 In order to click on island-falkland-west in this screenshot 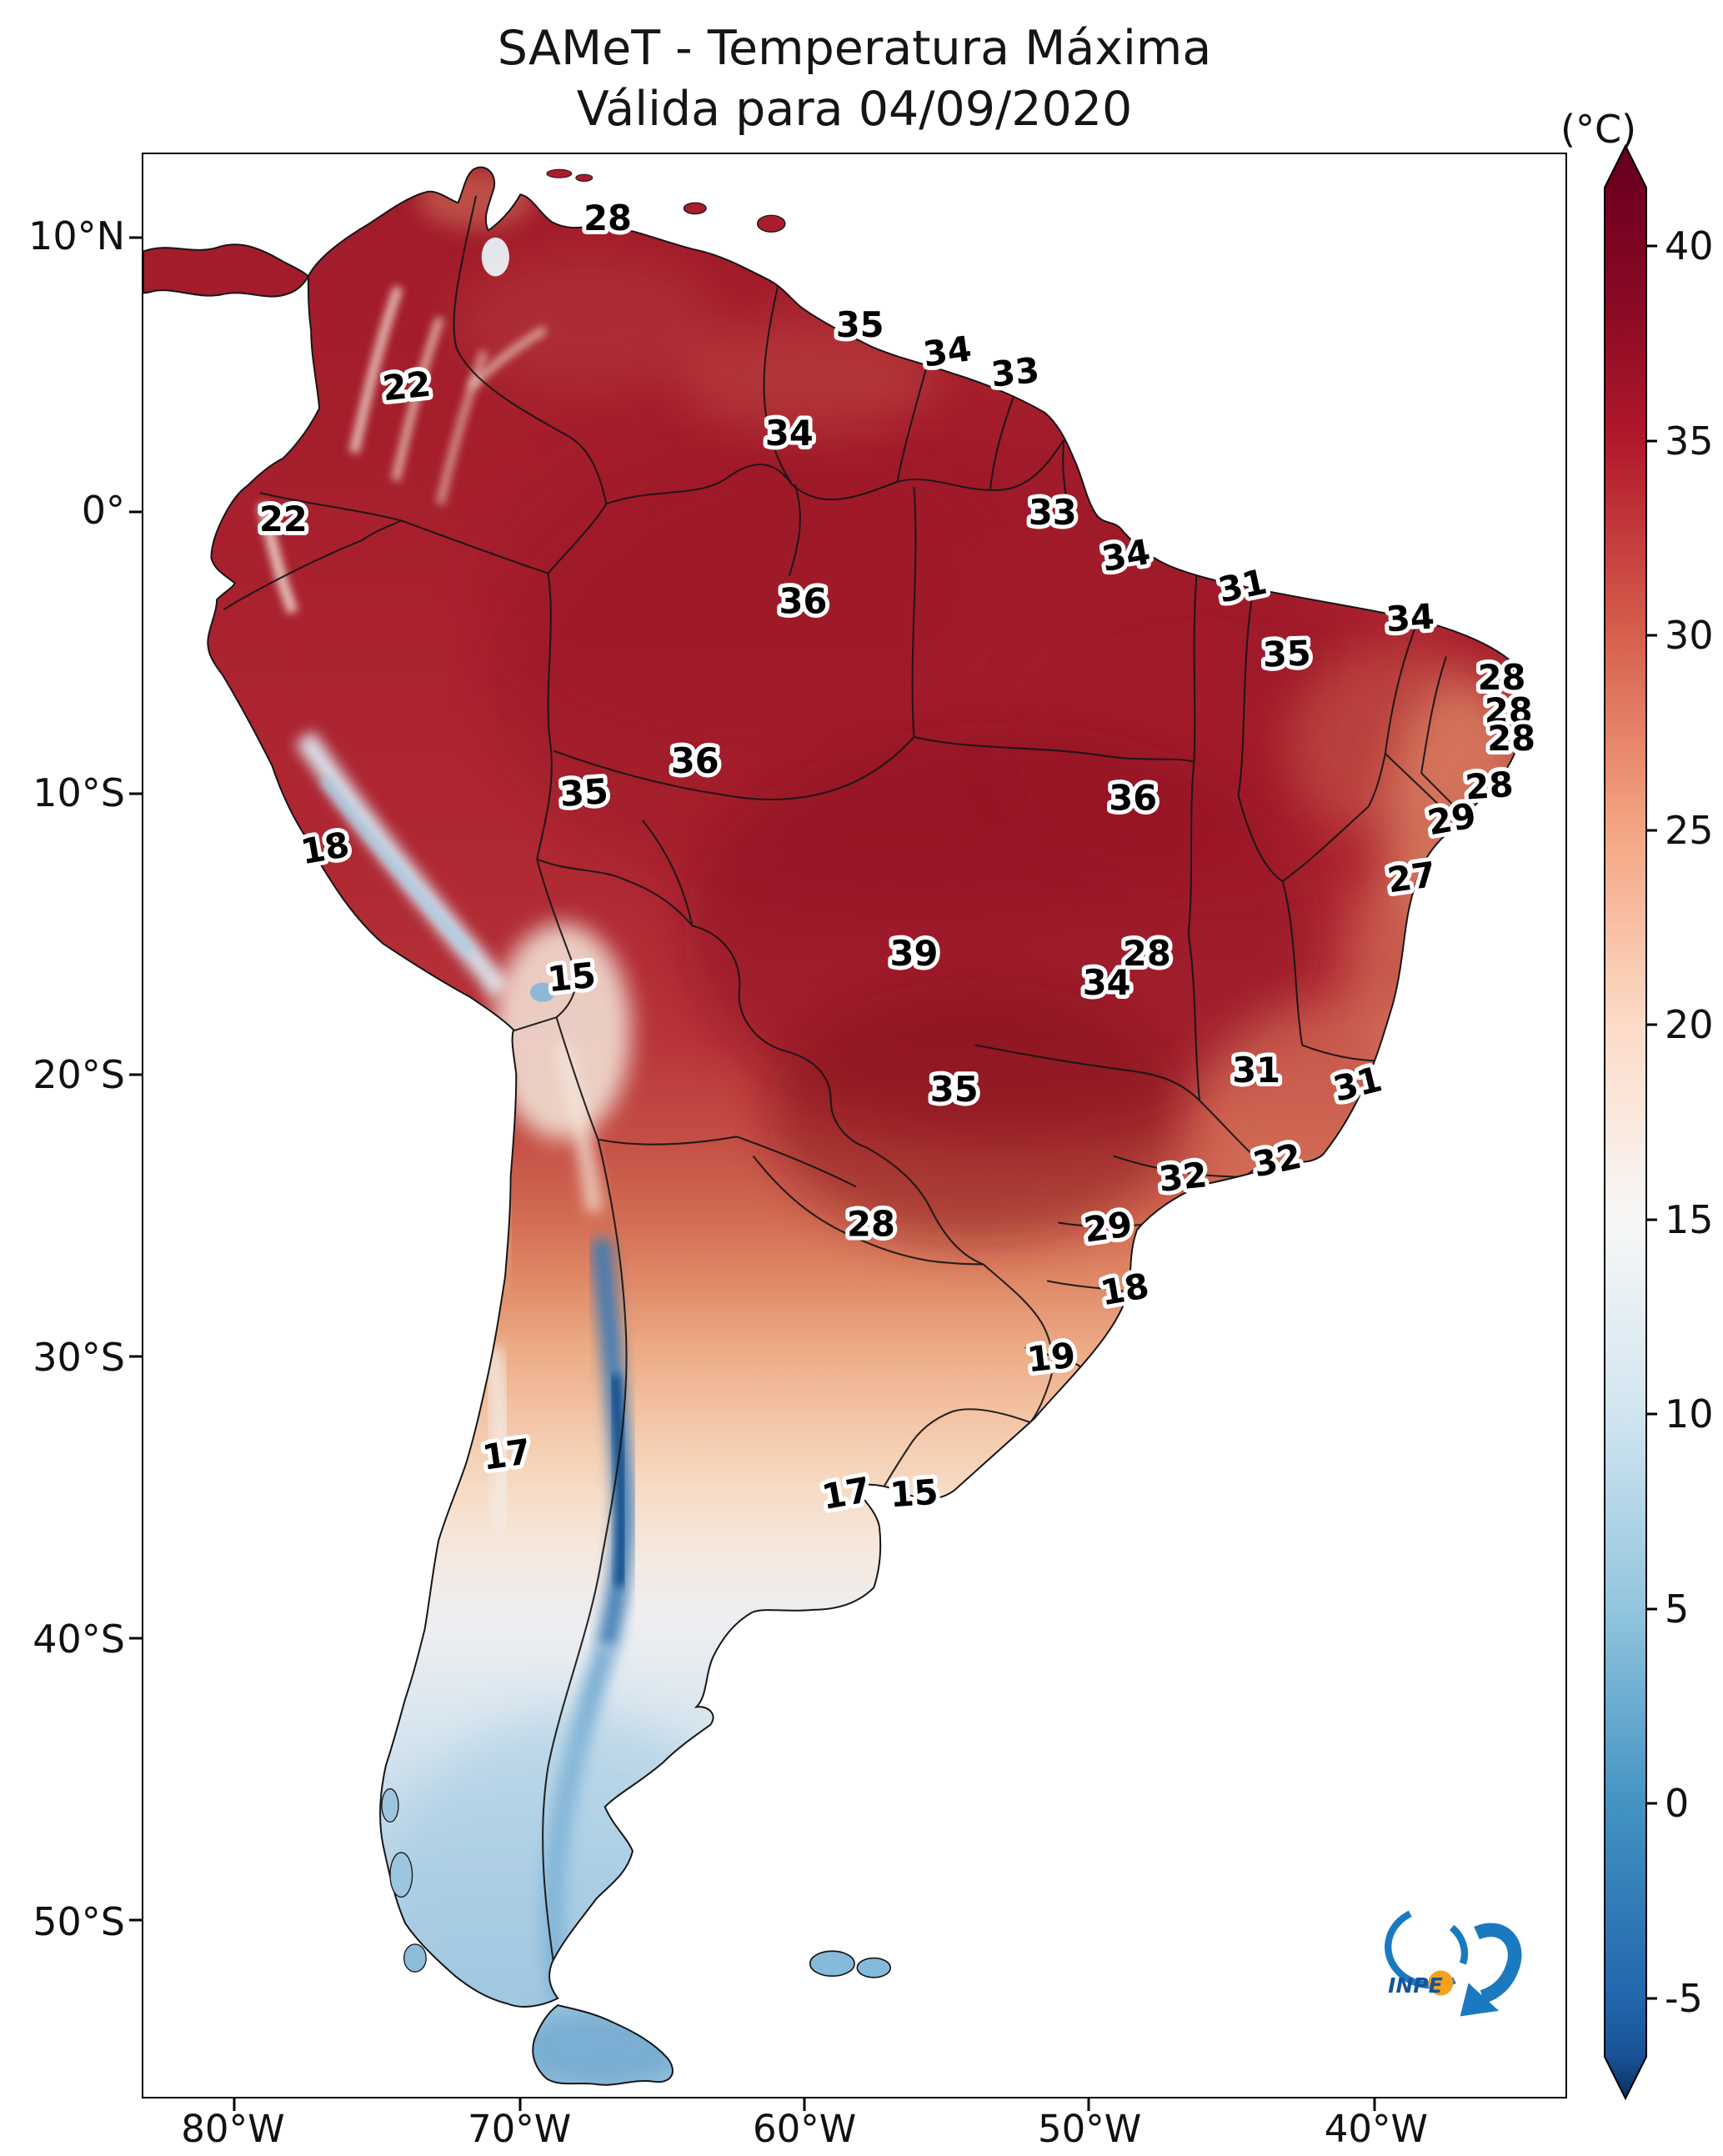, I will do `click(832, 1964)`.